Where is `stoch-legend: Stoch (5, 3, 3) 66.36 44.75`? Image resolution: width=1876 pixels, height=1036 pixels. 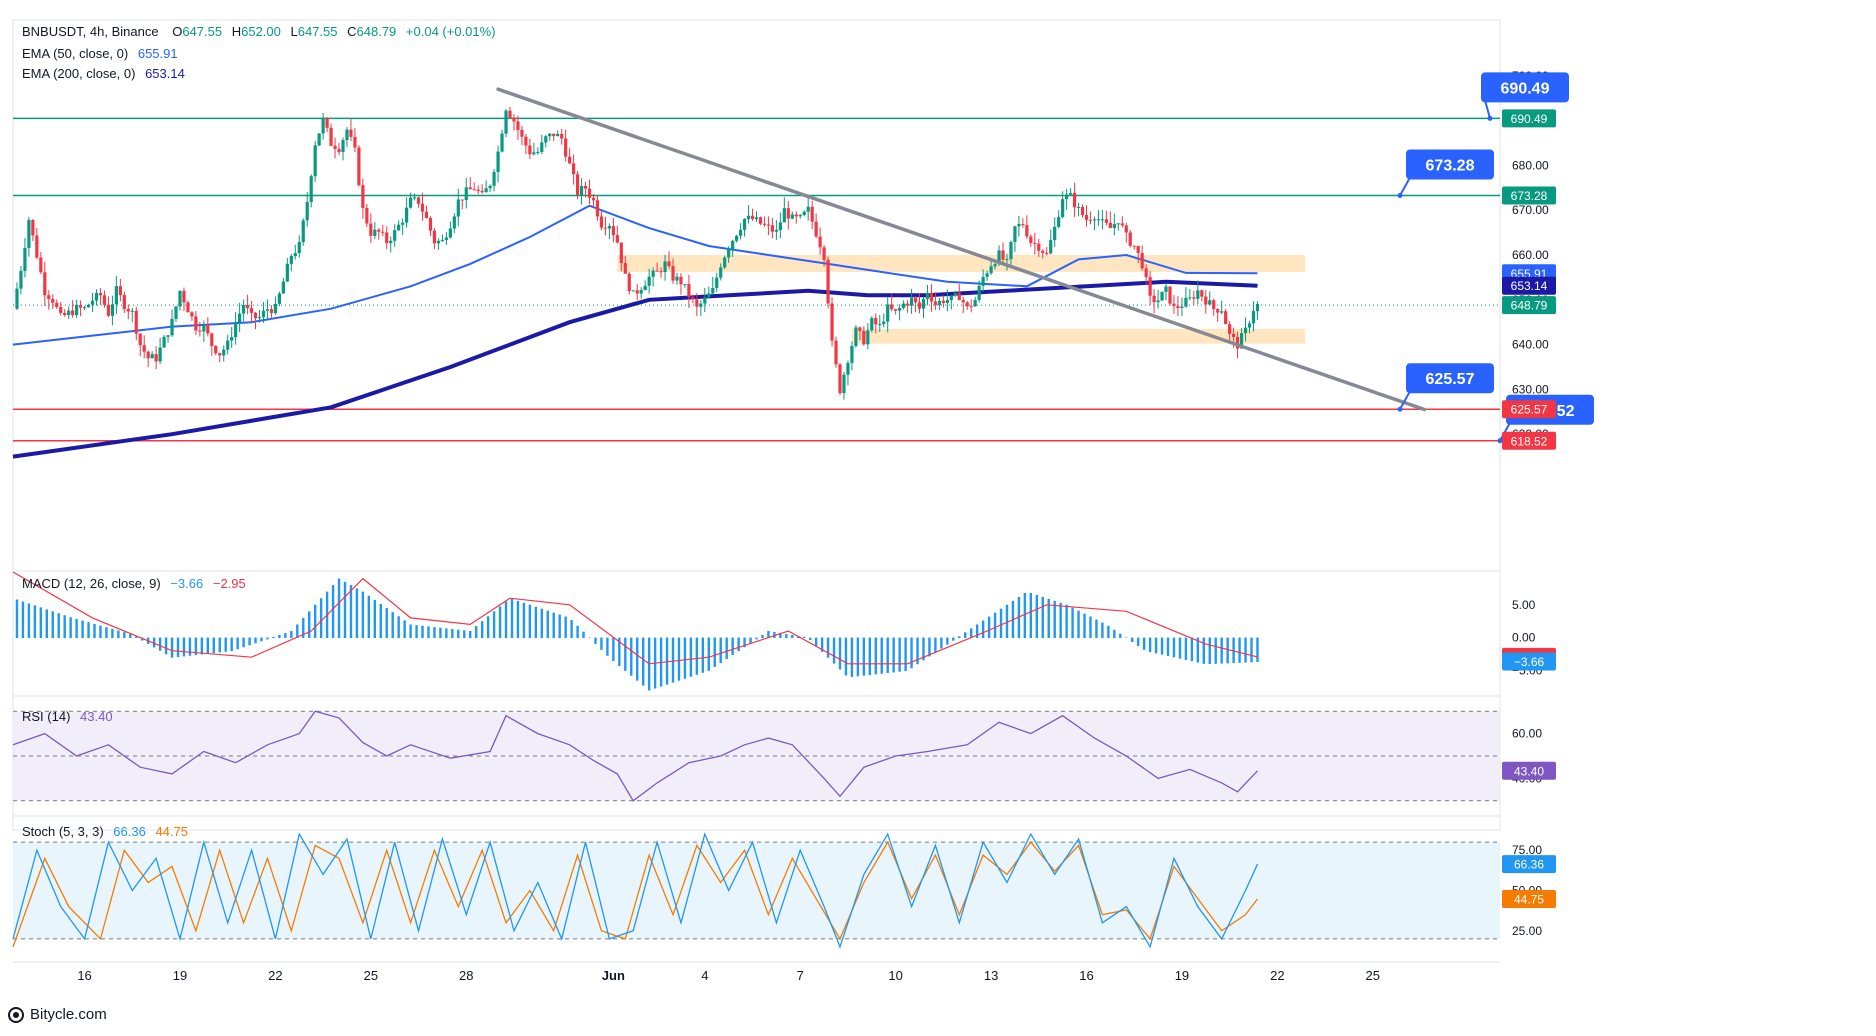 stoch-legend: Stoch (5, 3, 3) 66.36 44.75 is located at coordinates (105, 831).